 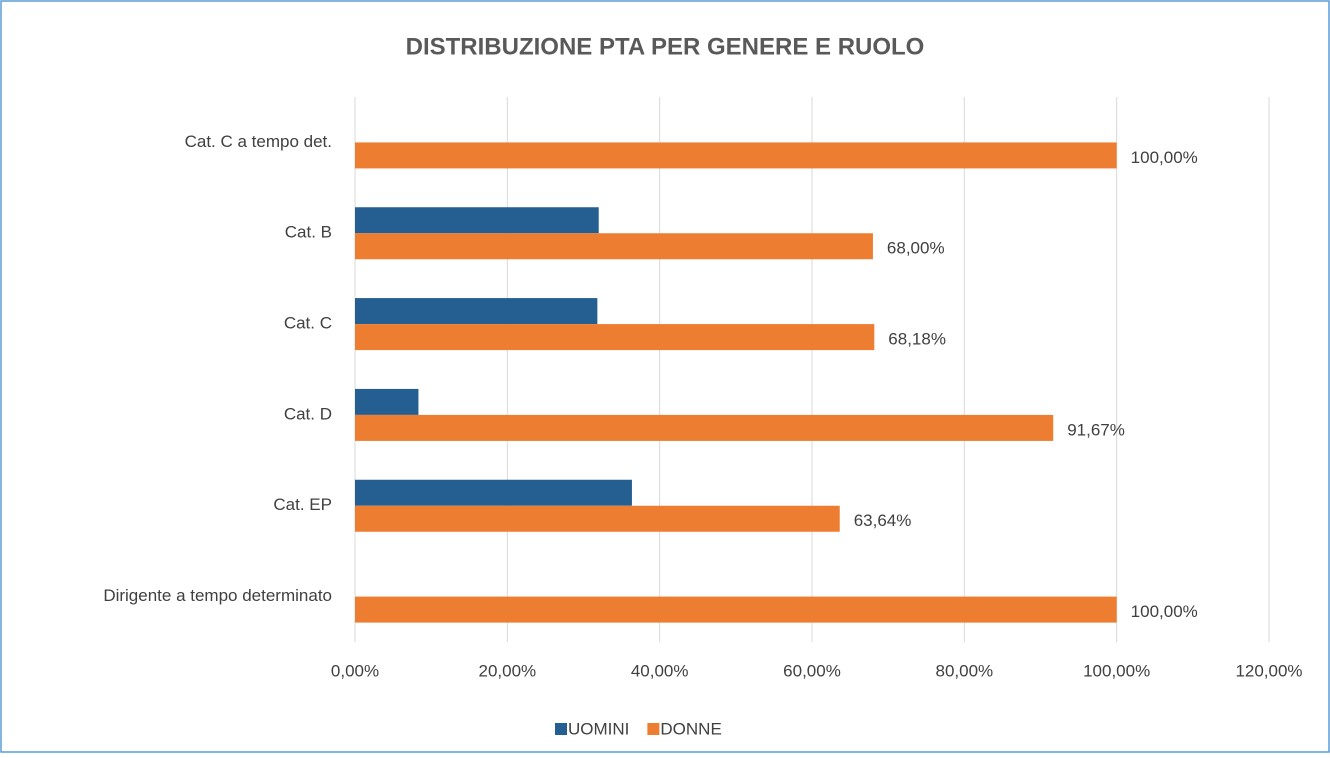 What do you see at coordinates (507, 670) in the screenshot?
I see `x-tick-label: 20,00%` at bounding box center [507, 670].